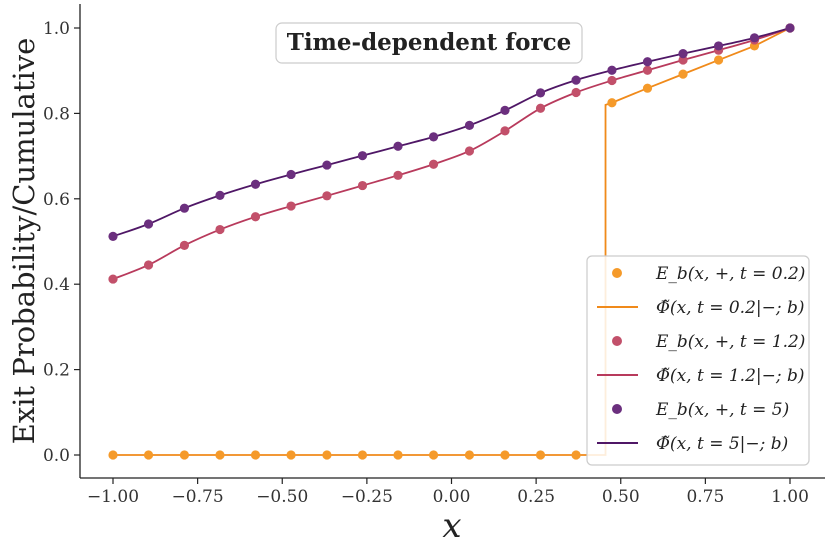  What do you see at coordinates (730, 308) in the screenshot?
I see `legend-label: Φ̃(x, t = 0.2|−; b)` at bounding box center [730, 308].